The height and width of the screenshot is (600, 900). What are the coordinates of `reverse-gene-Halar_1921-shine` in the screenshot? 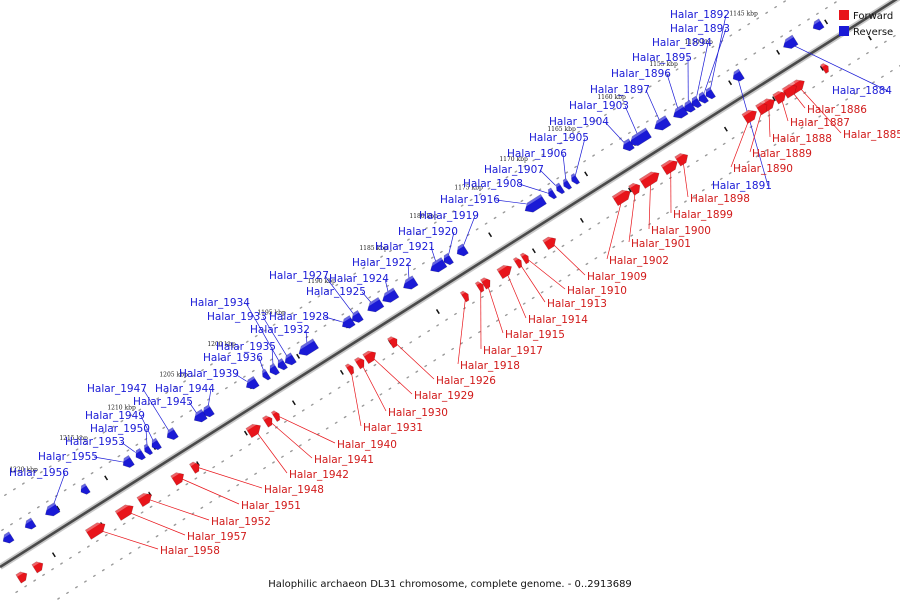 It's located at (435, 263).